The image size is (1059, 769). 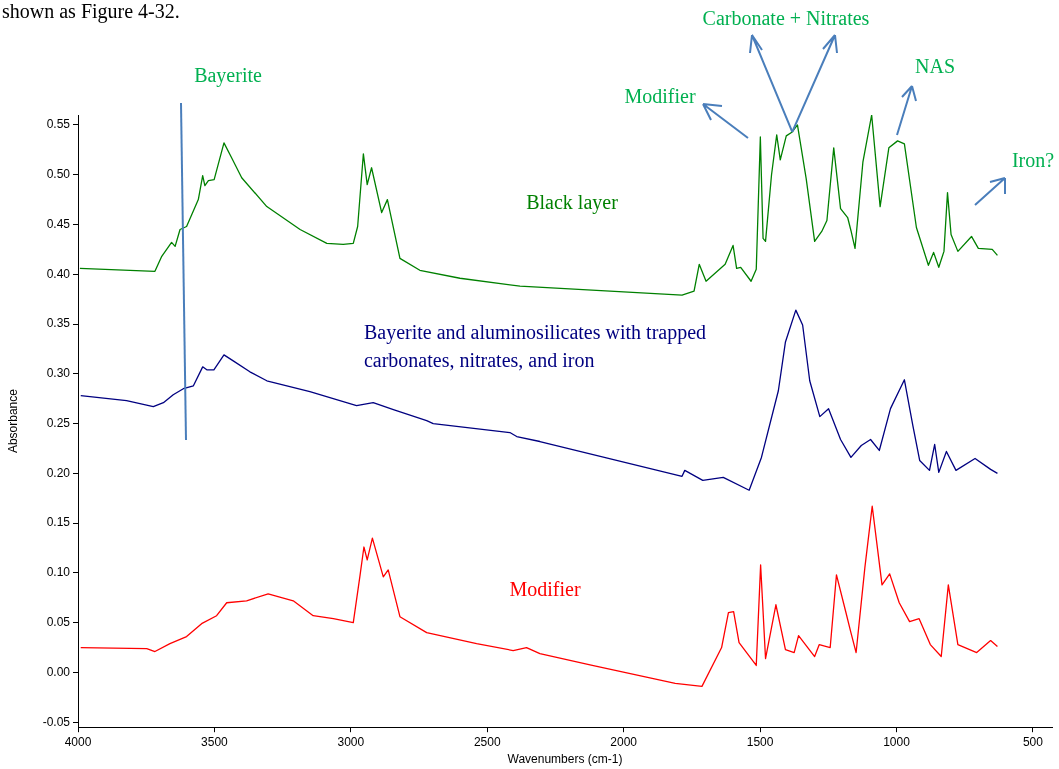 I want to click on x-tick-label: 2000, so click(x=624, y=741).